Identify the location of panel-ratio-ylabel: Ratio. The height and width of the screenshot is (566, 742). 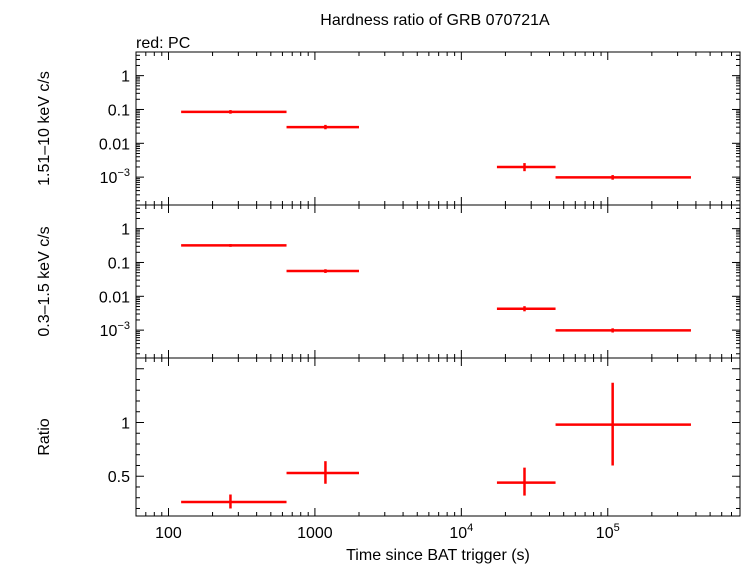
(44, 436).